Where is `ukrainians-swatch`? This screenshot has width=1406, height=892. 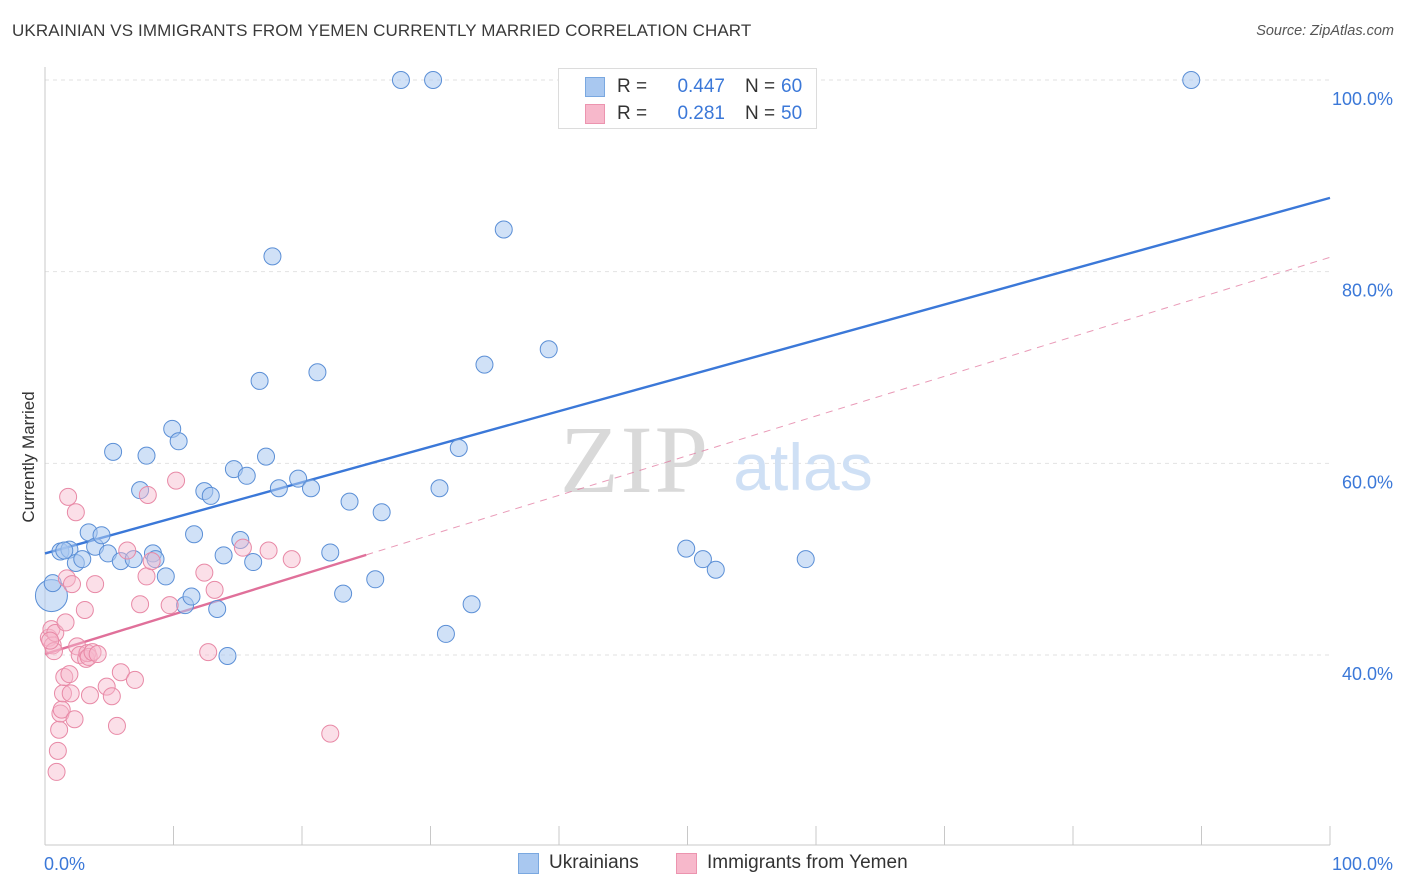
ukrainians-swatch is located at coordinates (595, 87).